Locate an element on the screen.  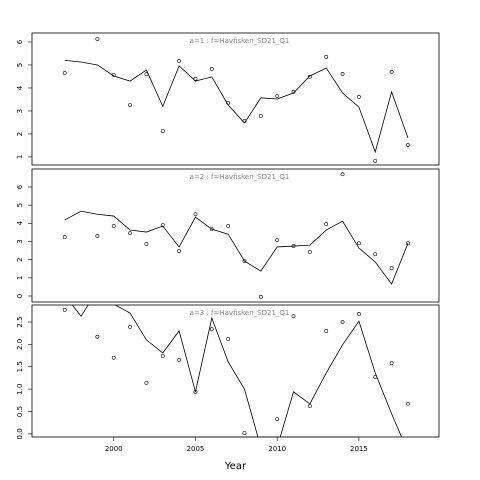
x-tick-label: 2015 is located at coordinates (359, 449).